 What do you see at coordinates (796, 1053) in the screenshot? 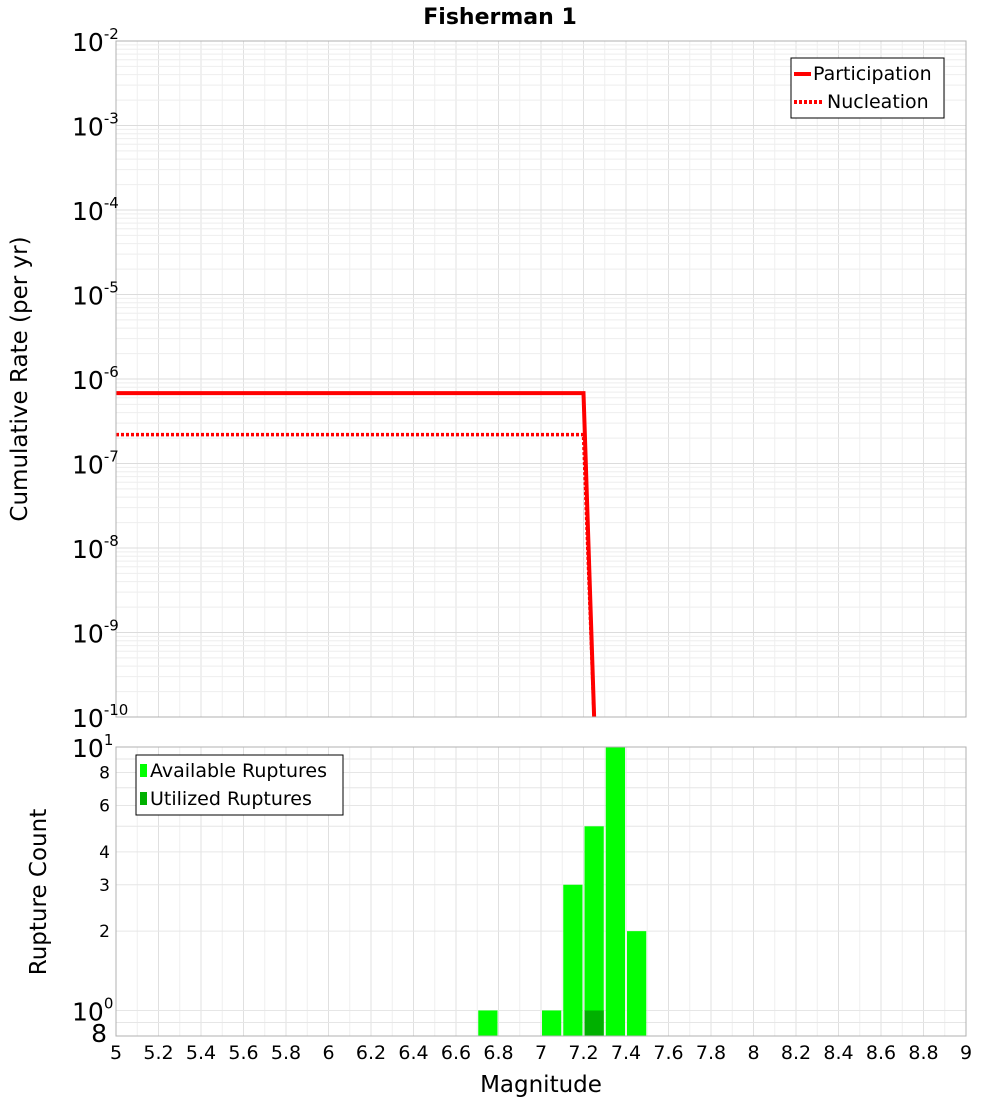
I see `magnitude-tick-label: 8.2` at bounding box center [796, 1053].